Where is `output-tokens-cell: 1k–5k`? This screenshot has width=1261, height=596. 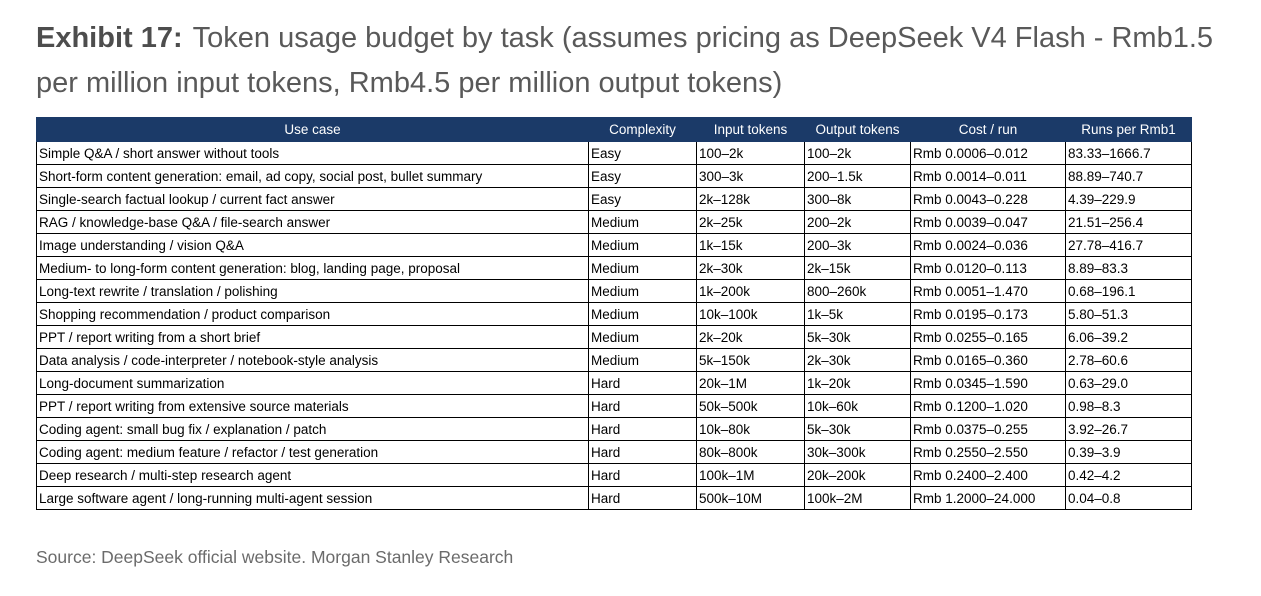
output-tokens-cell: 1k–5k is located at coordinates (857, 314).